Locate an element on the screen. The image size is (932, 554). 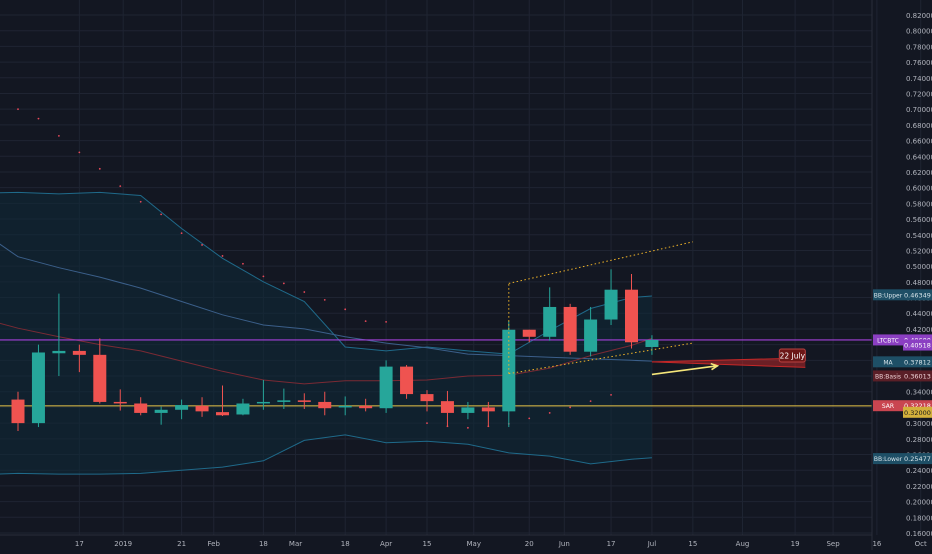
x-tick-label: 15 is located at coordinates (427, 544).